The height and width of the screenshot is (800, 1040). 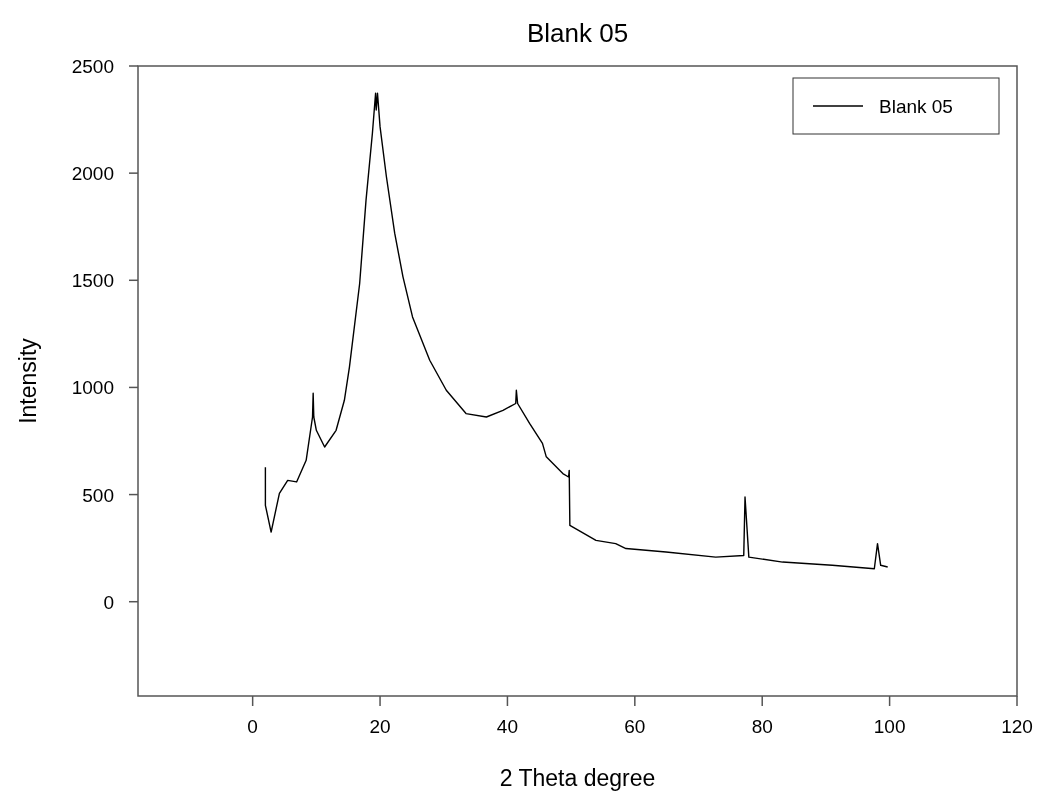 What do you see at coordinates (92, 174) in the screenshot?
I see `y-tick-label: 2000` at bounding box center [92, 174].